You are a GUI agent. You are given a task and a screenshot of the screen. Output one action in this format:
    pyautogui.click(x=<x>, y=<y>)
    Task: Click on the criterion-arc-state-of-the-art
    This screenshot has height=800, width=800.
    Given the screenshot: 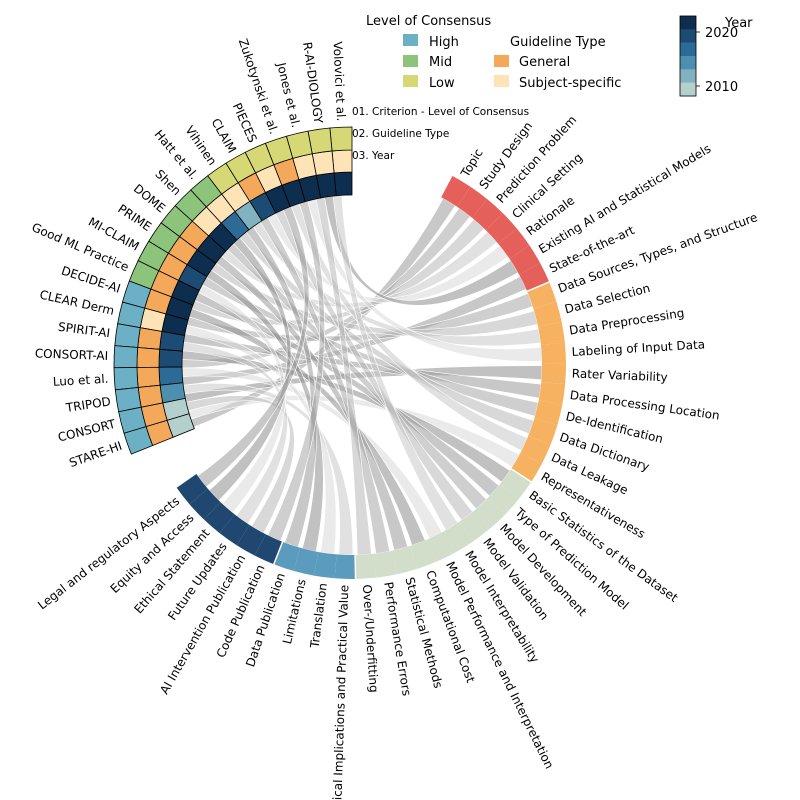 What is the action you would take?
    pyautogui.click(x=534, y=277)
    